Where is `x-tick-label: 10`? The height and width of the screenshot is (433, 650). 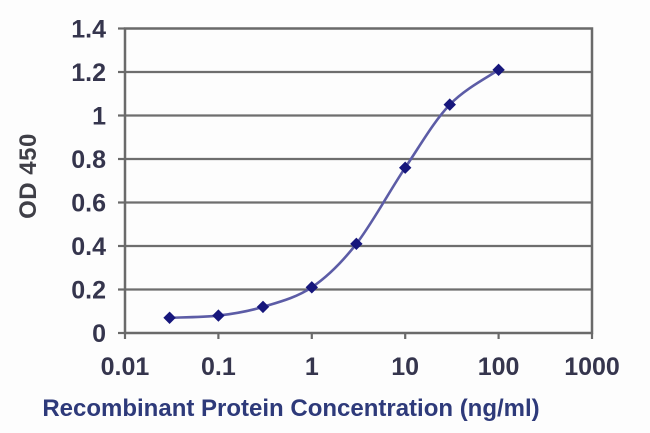 x-tick-label: 10 is located at coordinates (405, 367).